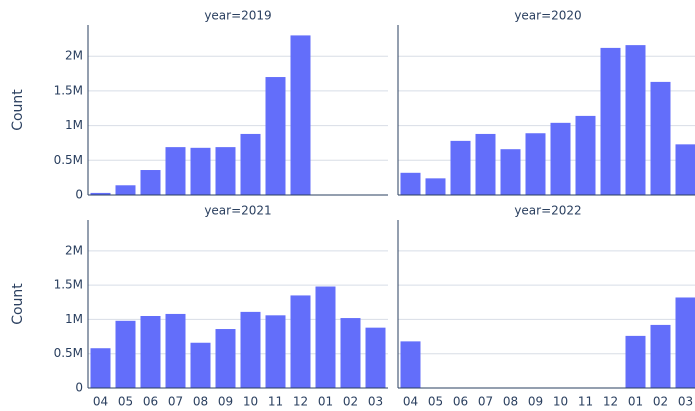 This screenshot has height=411, width=695. Describe the element at coordinates (237, 16) in the screenshot. I see `subplot-title: year=2019` at that location.